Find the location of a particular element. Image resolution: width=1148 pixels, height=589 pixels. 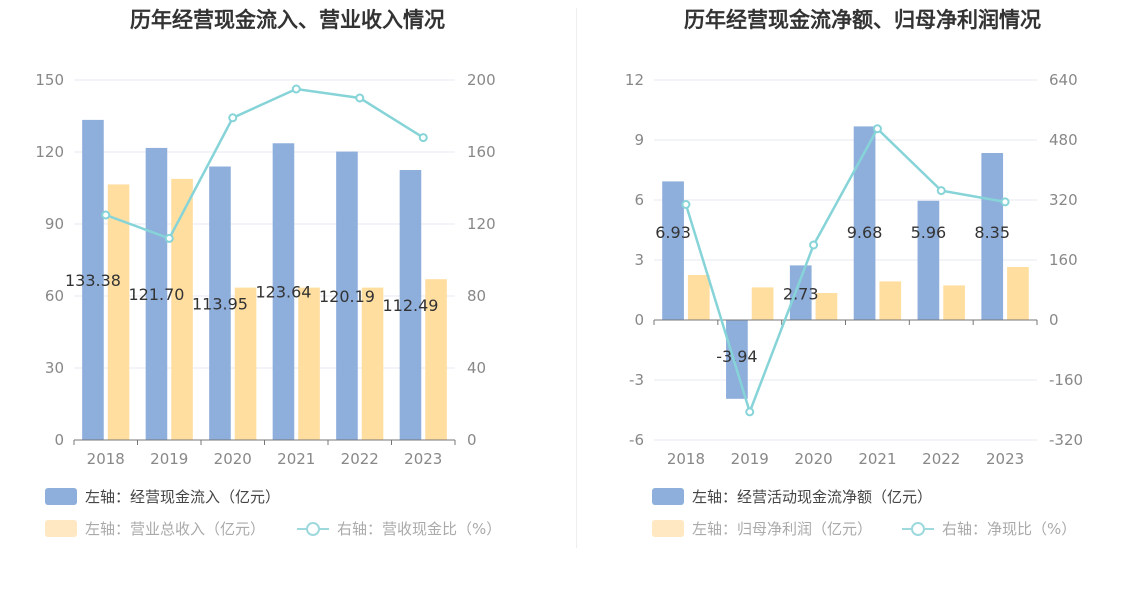

right-axis-tick-label: -320 is located at coordinates (1066, 440).